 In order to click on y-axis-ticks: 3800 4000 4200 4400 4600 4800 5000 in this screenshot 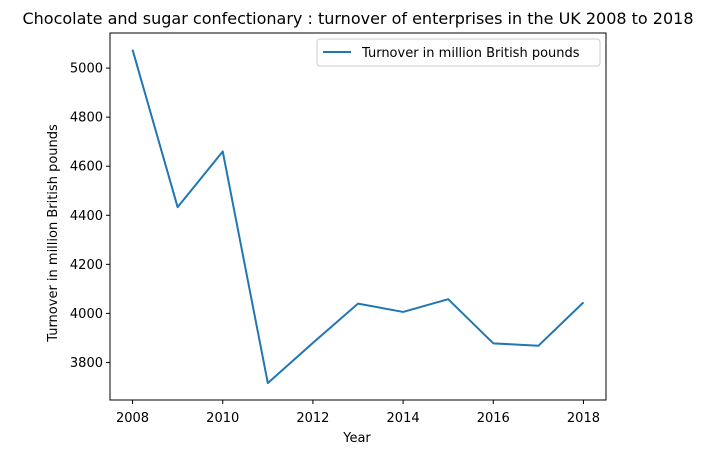, I will do `click(90, 216)`.